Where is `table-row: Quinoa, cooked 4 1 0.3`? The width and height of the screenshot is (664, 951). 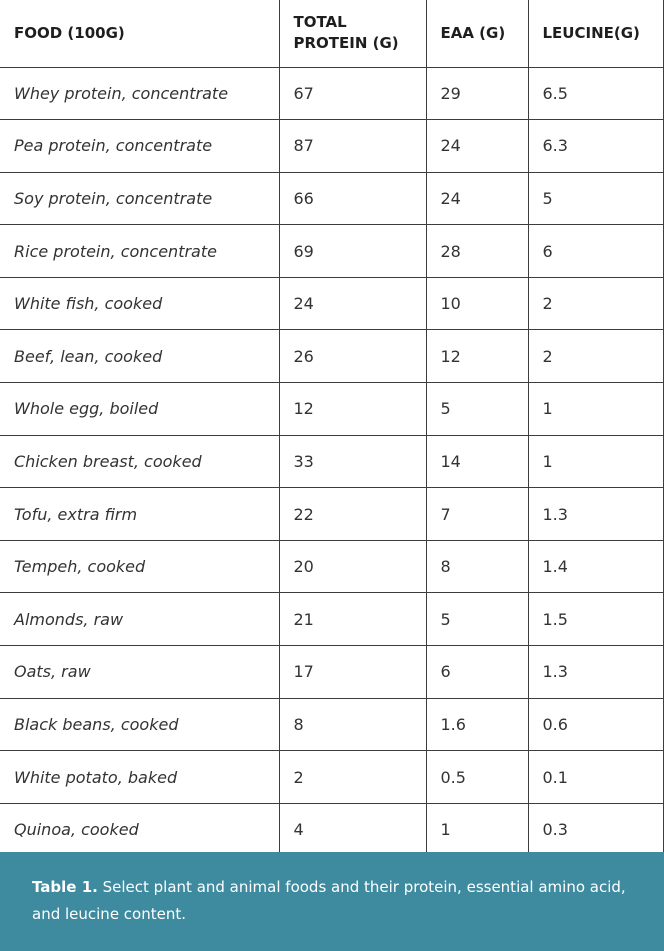 table-row: Quinoa, cooked 4 1 0.3 is located at coordinates (332, 829).